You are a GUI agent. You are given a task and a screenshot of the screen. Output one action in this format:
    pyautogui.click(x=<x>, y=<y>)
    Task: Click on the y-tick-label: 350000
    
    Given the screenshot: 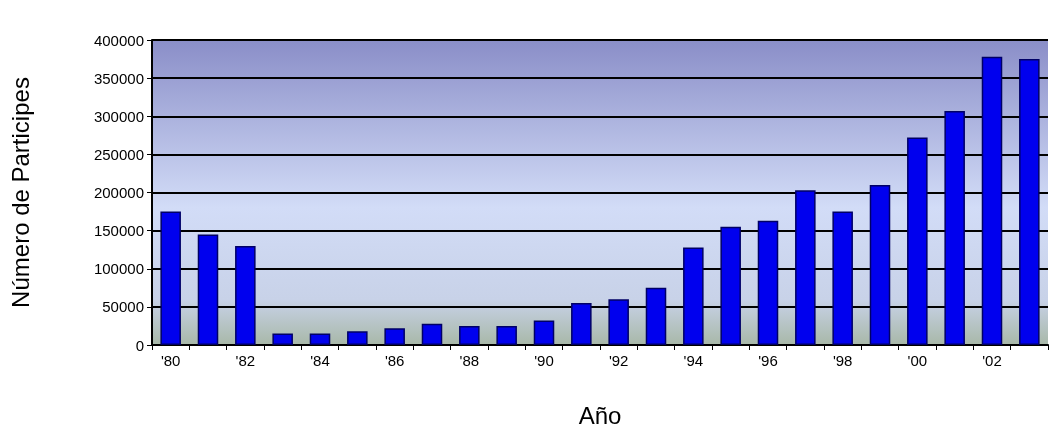 What is the action you would take?
    pyautogui.click(x=118, y=78)
    